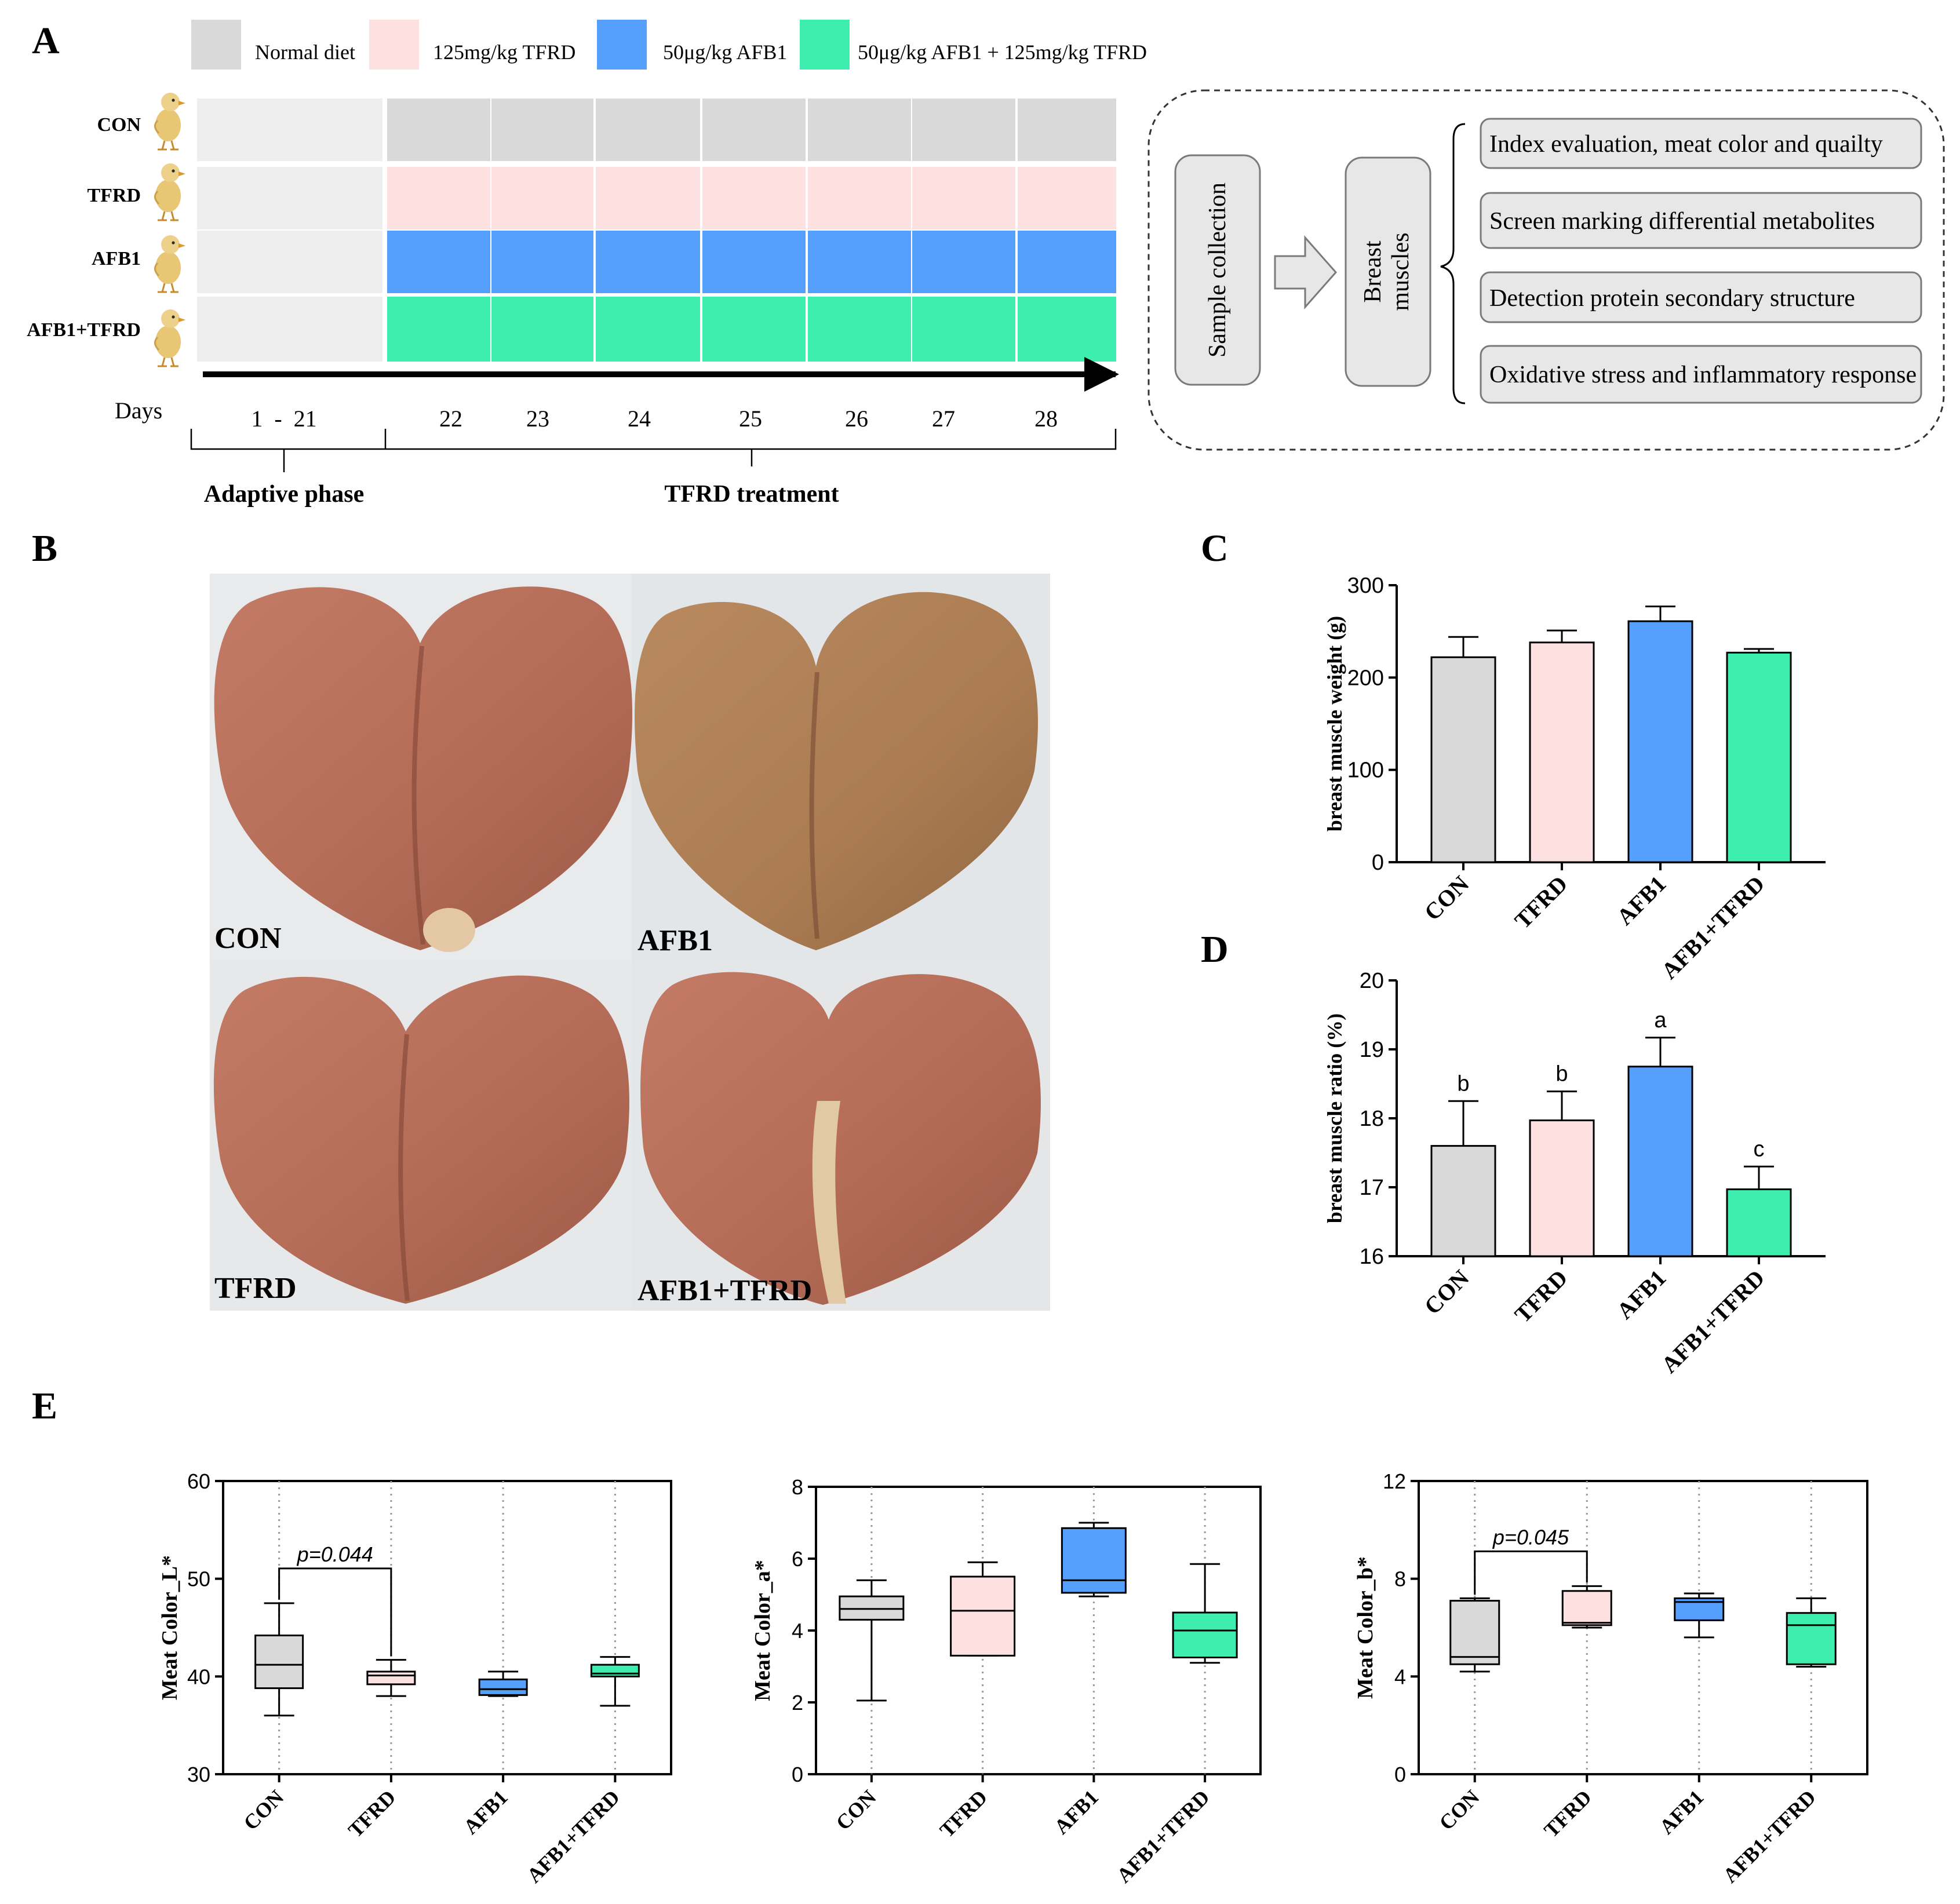 This screenshot has width=1960, height=1904. What do you see at coordinates (170, 263) in the screenshot?
I see `chick-icon` at bounding box center [170, 263].